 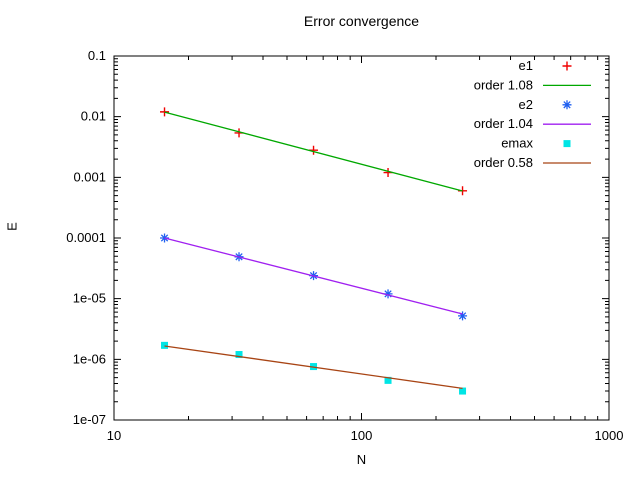 What do you see at coordinates (567, 144) in the screenshot?
I see `legend-sample-emax` at bounding box center [567, 144].